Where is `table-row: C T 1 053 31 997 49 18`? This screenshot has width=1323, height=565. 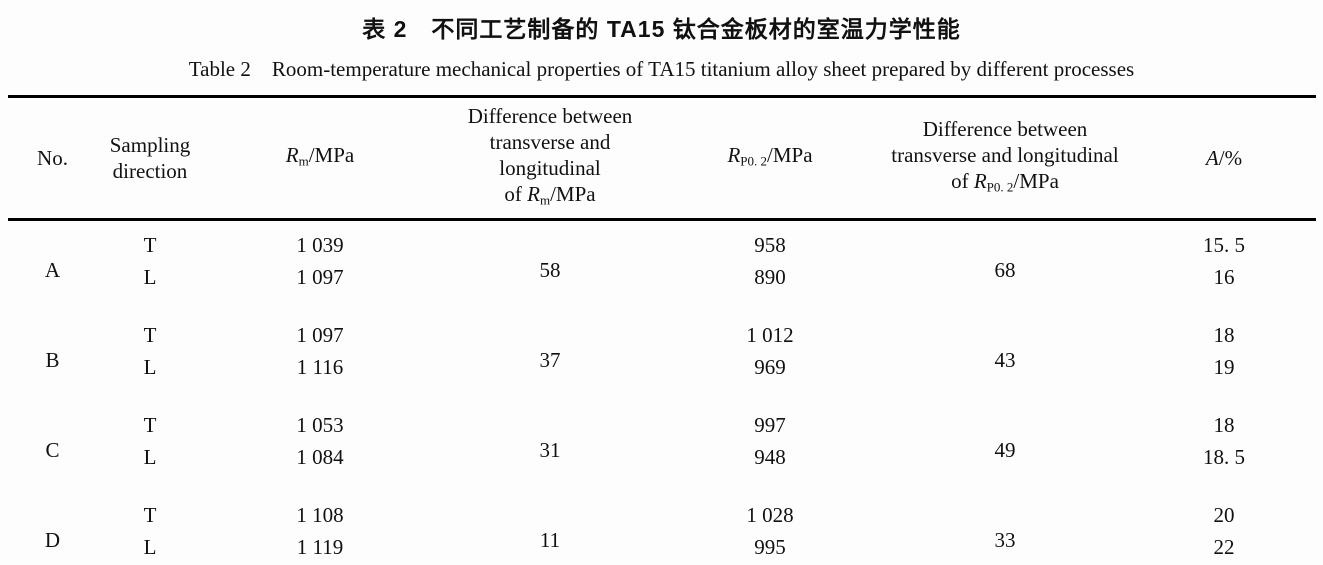 table-row: C T 1 053 31 997 49 18 is located at coordinates (662, 431).